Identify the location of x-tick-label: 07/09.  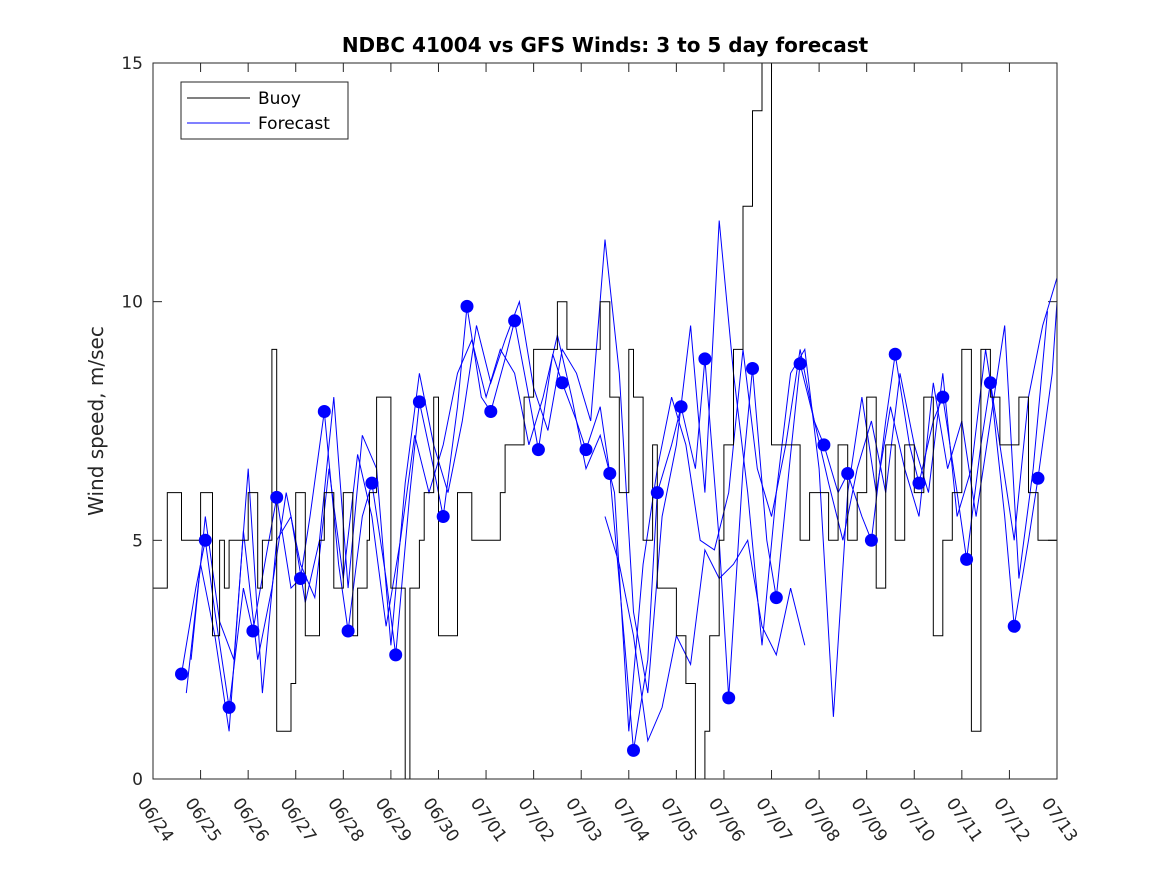
(869, 820).